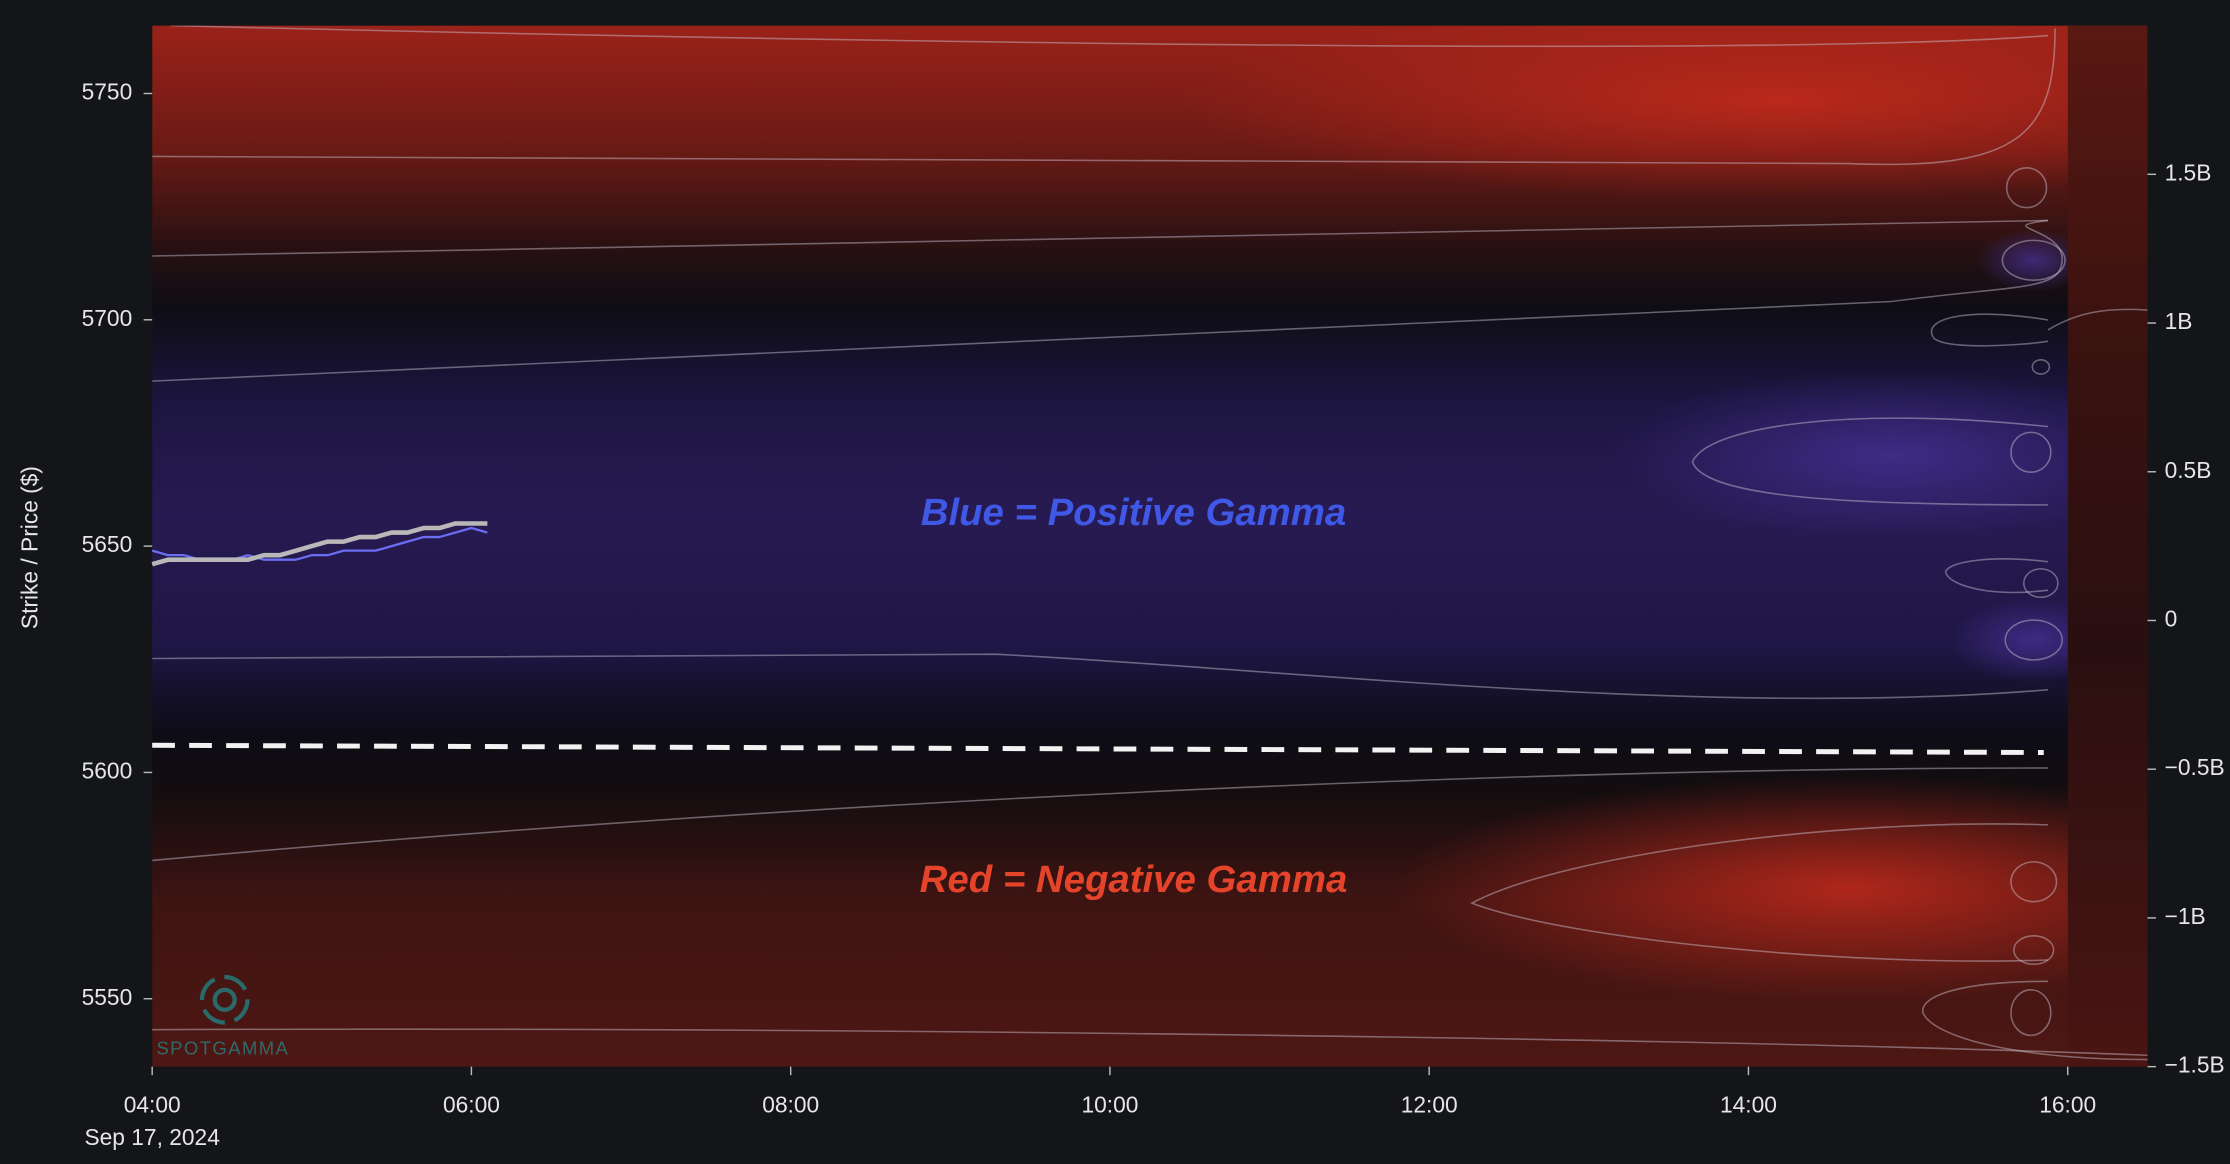 The image size is (2230, 1164). I want to click on y2-tick-label: 0.5B, so click(2188, 470).